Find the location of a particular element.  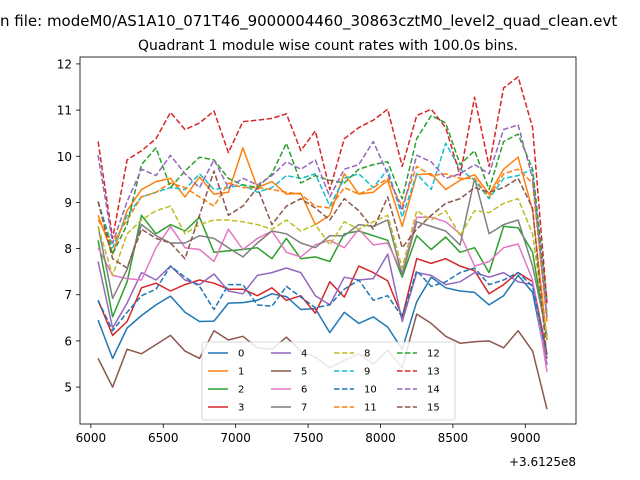

legend-label-10: 10 is located at coordinates (370, 390).